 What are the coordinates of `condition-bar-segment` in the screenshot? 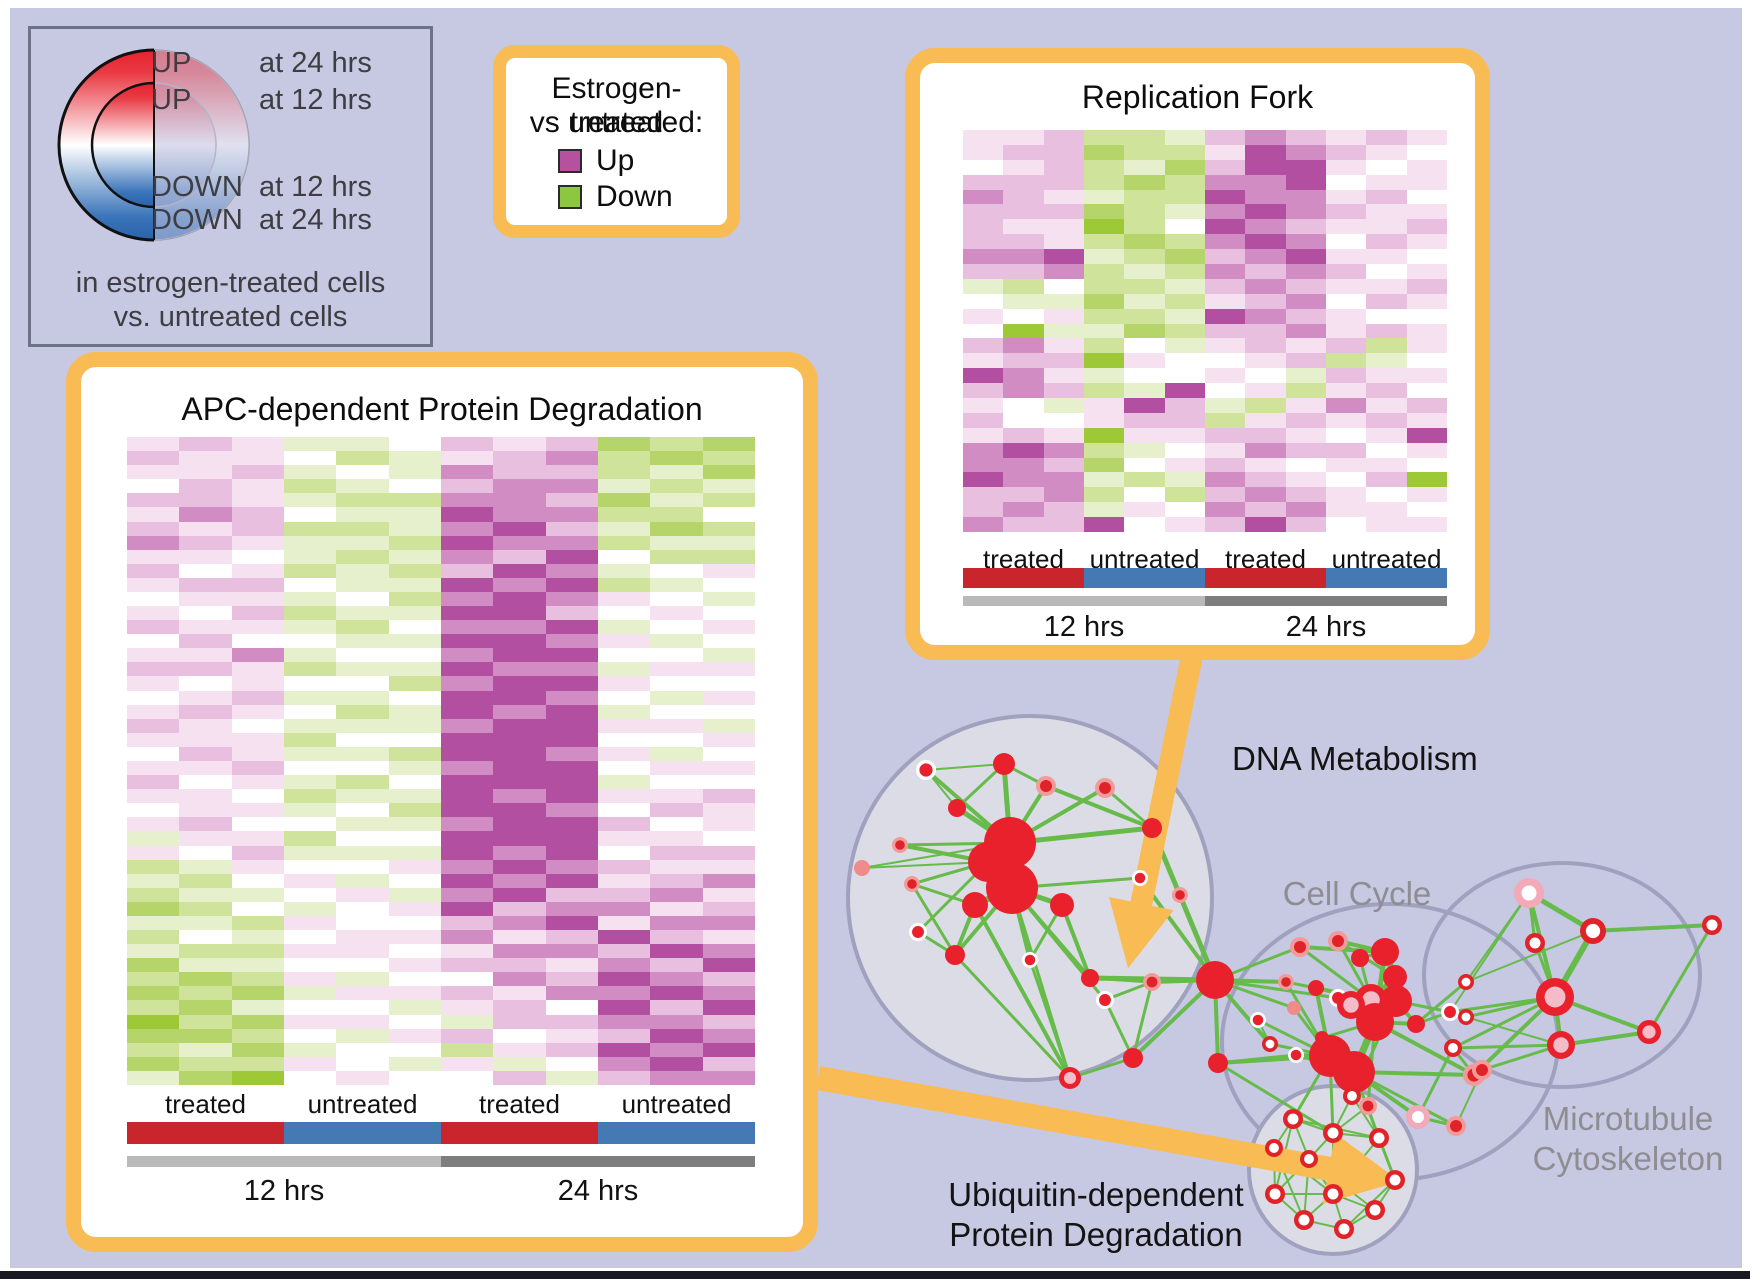 It's located at (676, 1133).